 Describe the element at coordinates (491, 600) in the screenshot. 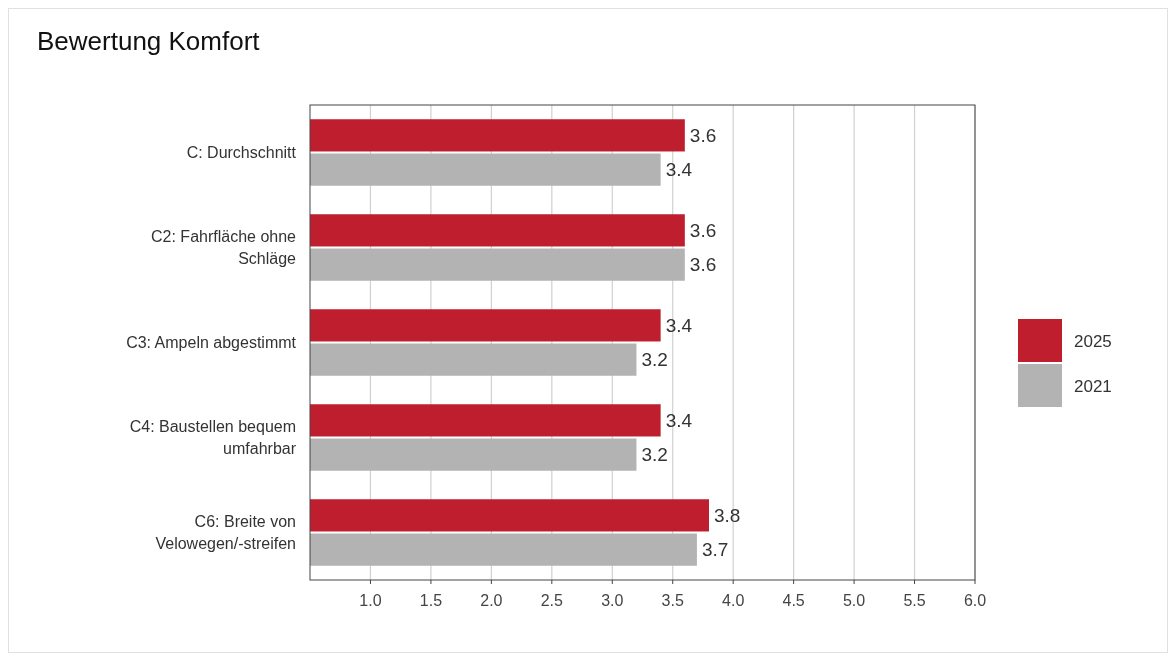

I see `x-tick-label: 2.0` at that location.